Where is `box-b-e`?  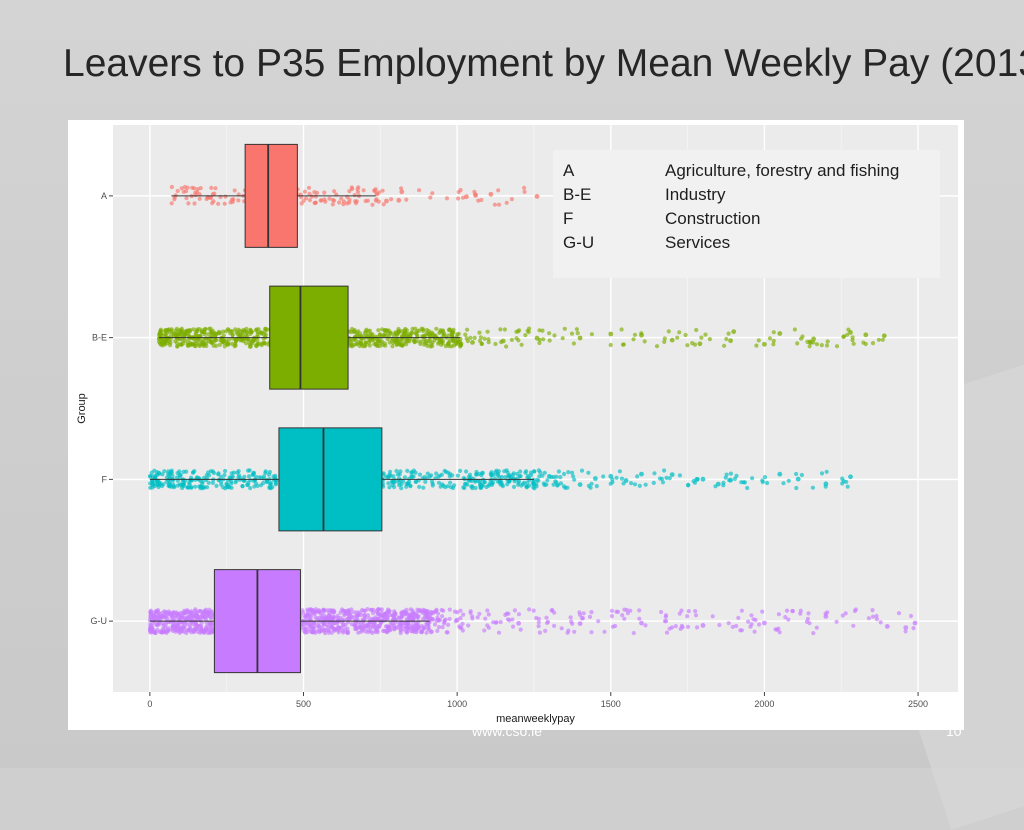
box-b-e is located at coordinates (309, 337).